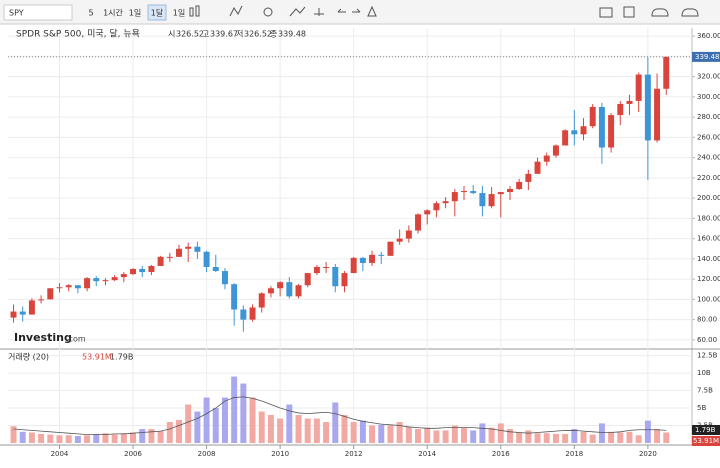 The width and height of the screenshot is (720, 468). I want to click on instrument-name: SPDR S&P 500, 미국, 달, 뉴욕, so click(78, 34).